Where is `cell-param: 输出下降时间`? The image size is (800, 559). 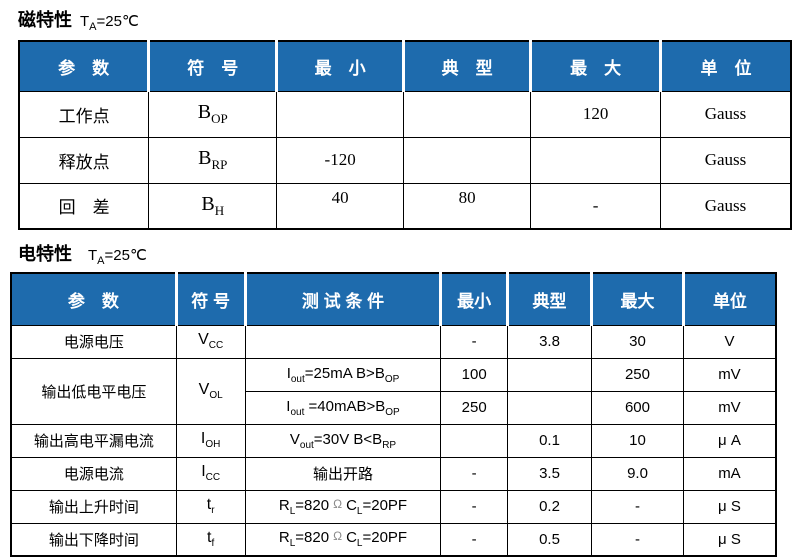
cell-param: 输出下降时间 is located at coordinates (93, 539).